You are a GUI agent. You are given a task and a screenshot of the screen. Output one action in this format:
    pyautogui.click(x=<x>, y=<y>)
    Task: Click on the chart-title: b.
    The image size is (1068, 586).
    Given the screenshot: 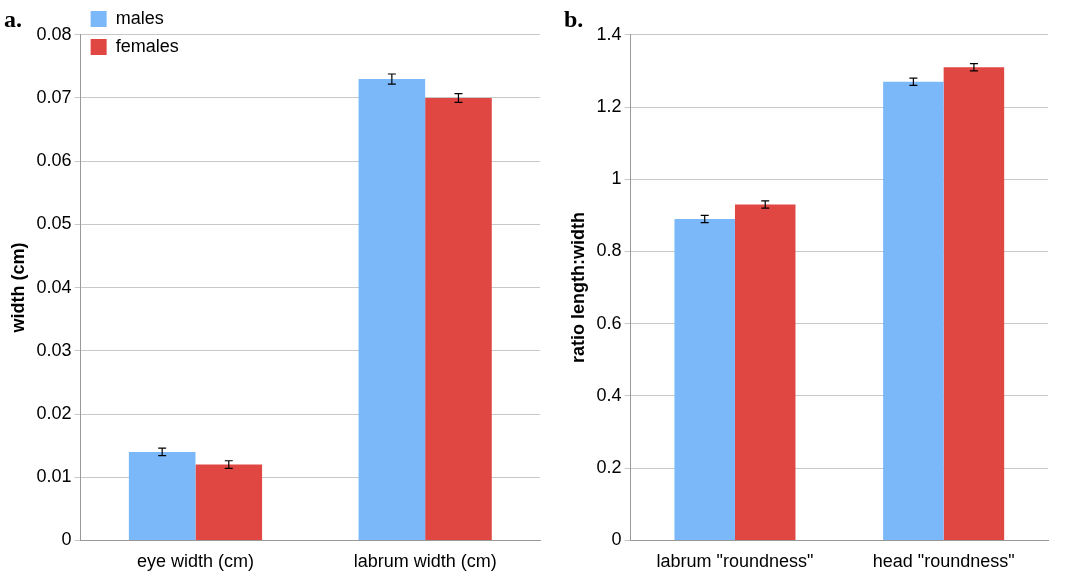 What is the action you would take?
    pyautogui.click(x=574, y=18)
    